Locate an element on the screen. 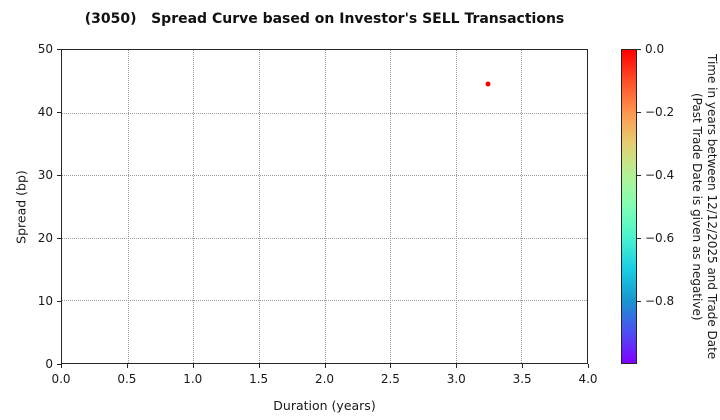 Image resolution: width=720 pixels, height=420 pixels. x-tick-label: 3.5 is located at coordinates (522, 379).